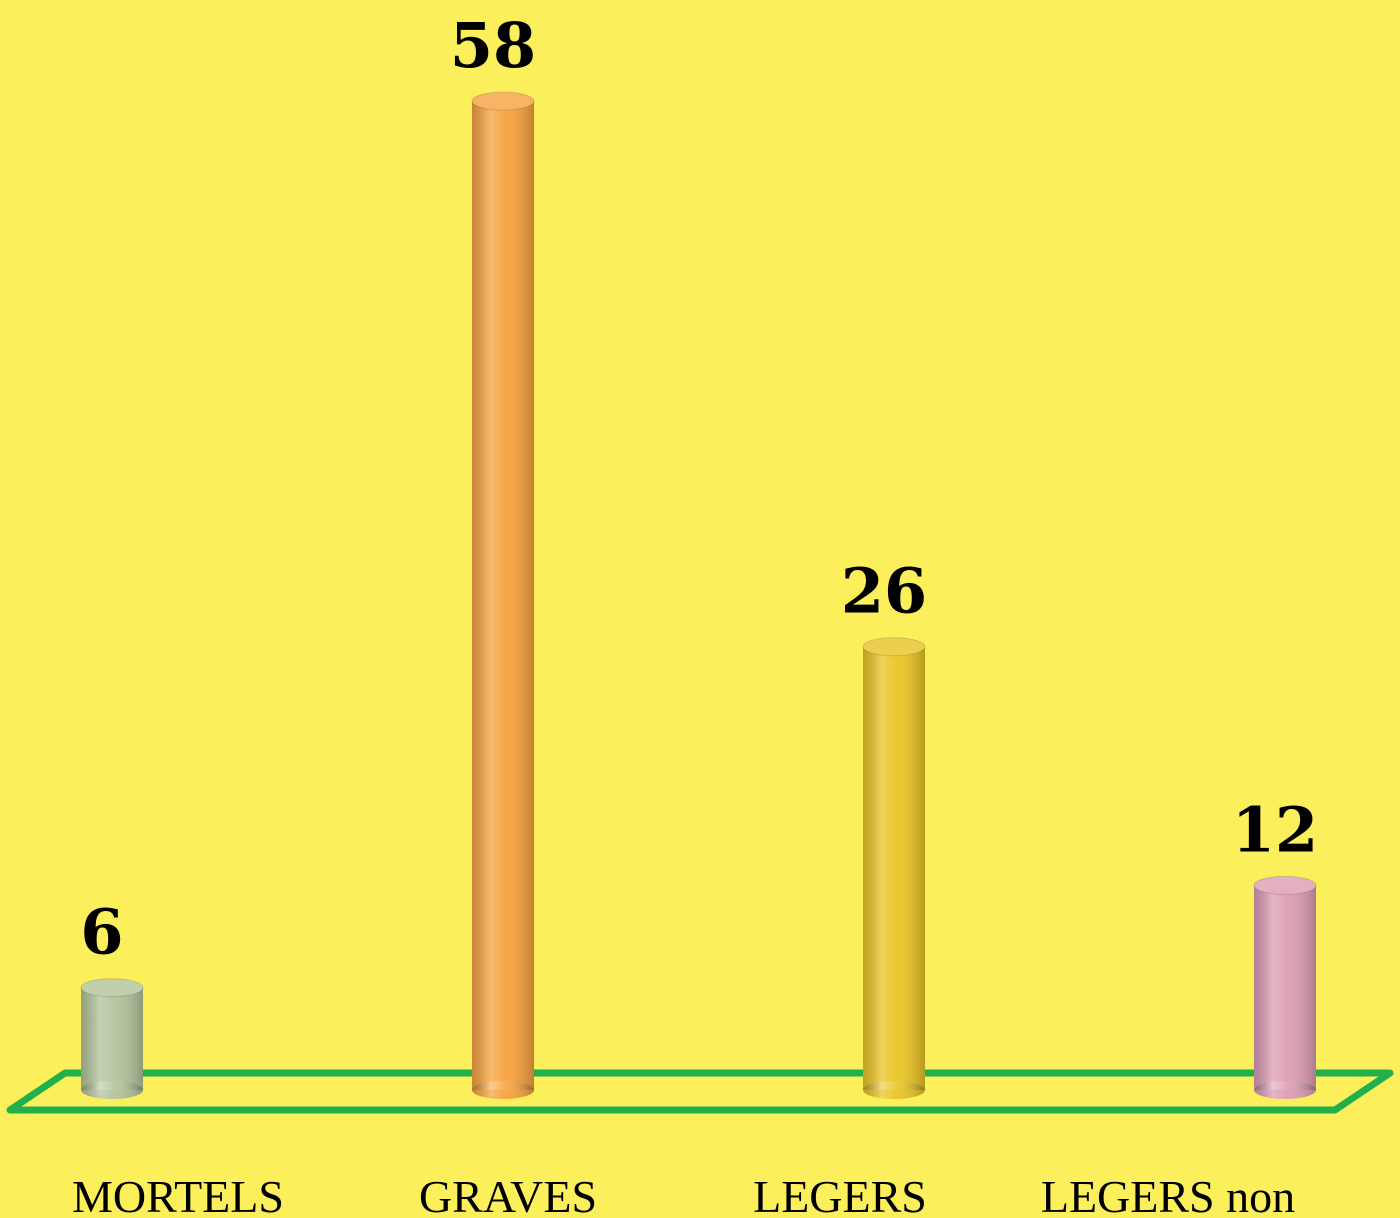 This screenshot has width=1400, height=1218. What do you see at coordinates (1275, 829) in the screenshot?
I see `value-label: 12` at bounding box center [1275, 829].